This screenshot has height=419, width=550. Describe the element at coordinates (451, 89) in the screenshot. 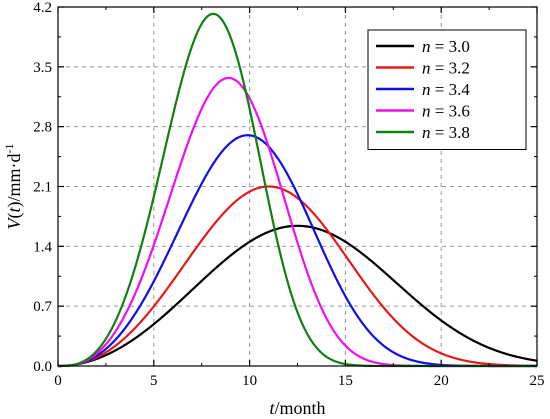

I see `legend-label-value: = 3.4` at that location.